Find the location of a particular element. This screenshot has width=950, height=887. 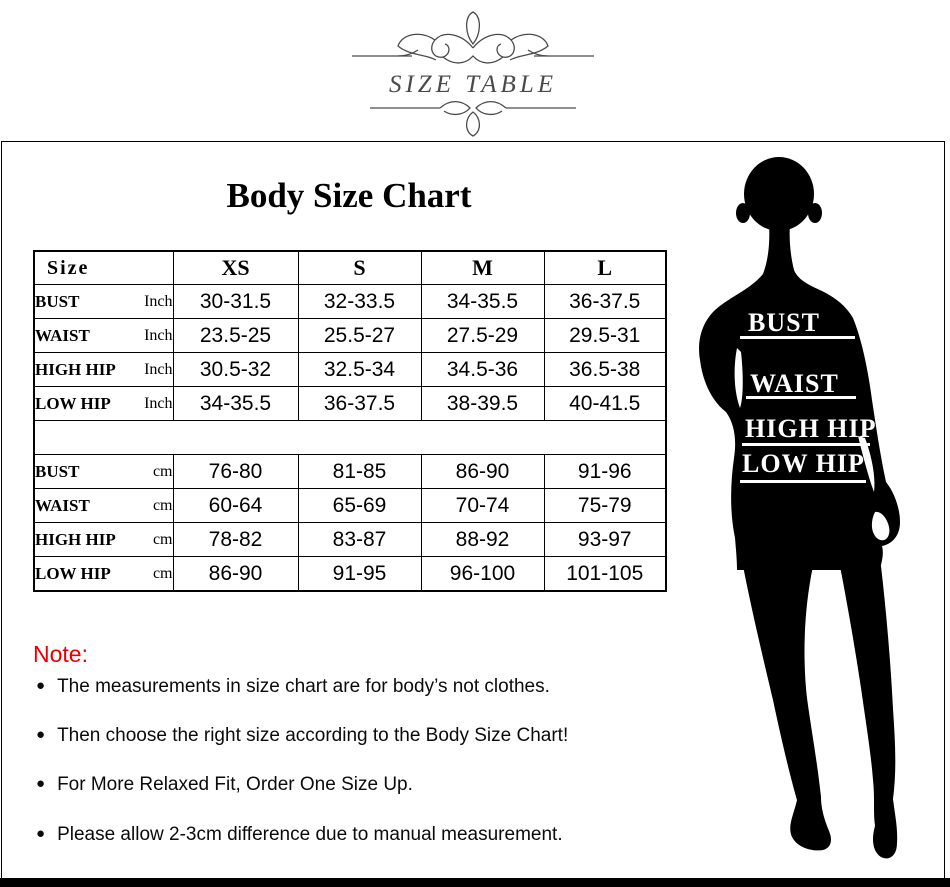

ornament-header: SIZE TABLE is located at coordinates (473, 71).